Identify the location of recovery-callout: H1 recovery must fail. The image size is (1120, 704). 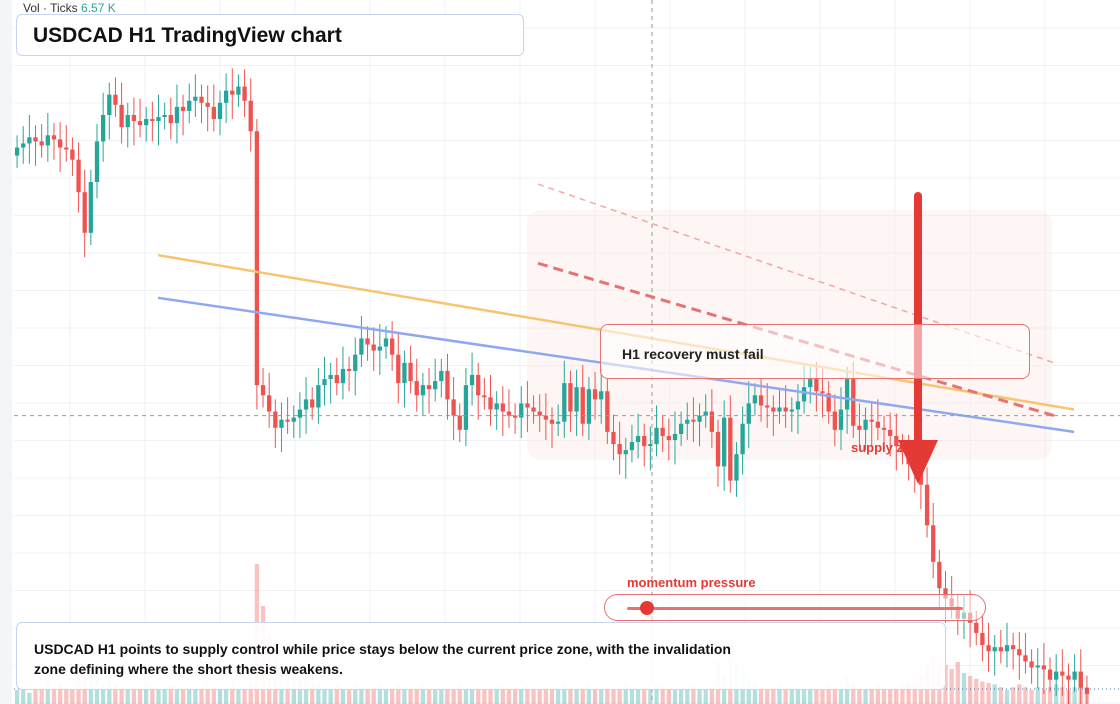
(815, 351).